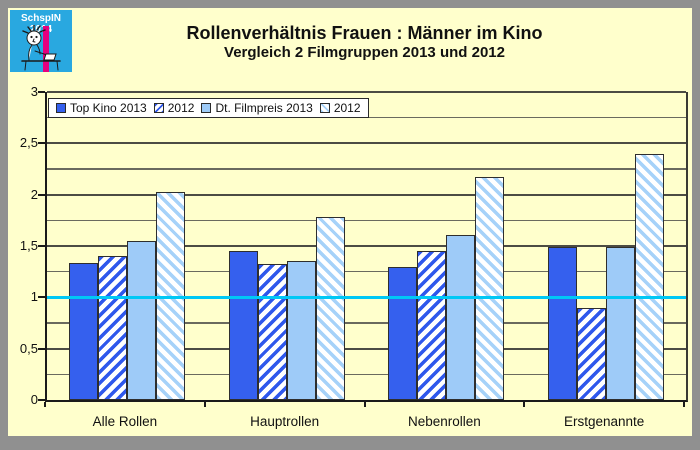 The width and height of the screenshot is (700, 450). What do you see at coordinates (324, 108) in the screenshot?
I see `legend-swatch-hatch-lightblue` at bounding box center [324, 108].